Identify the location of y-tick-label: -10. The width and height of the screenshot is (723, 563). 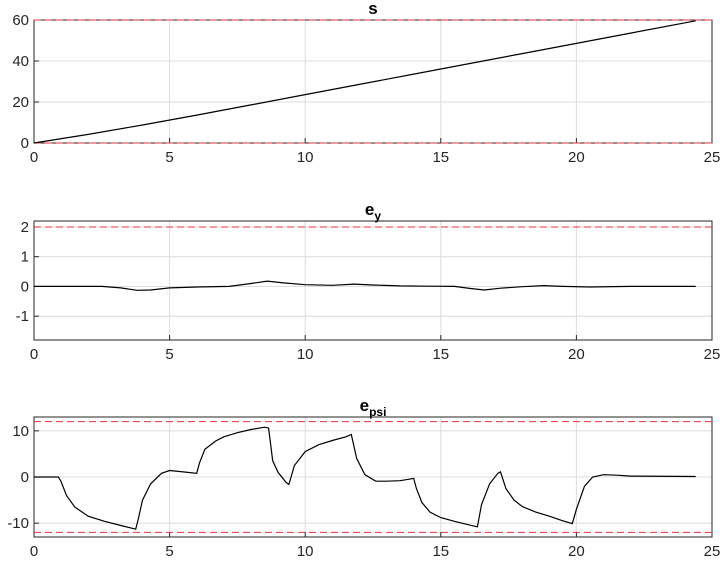
(18, 523).